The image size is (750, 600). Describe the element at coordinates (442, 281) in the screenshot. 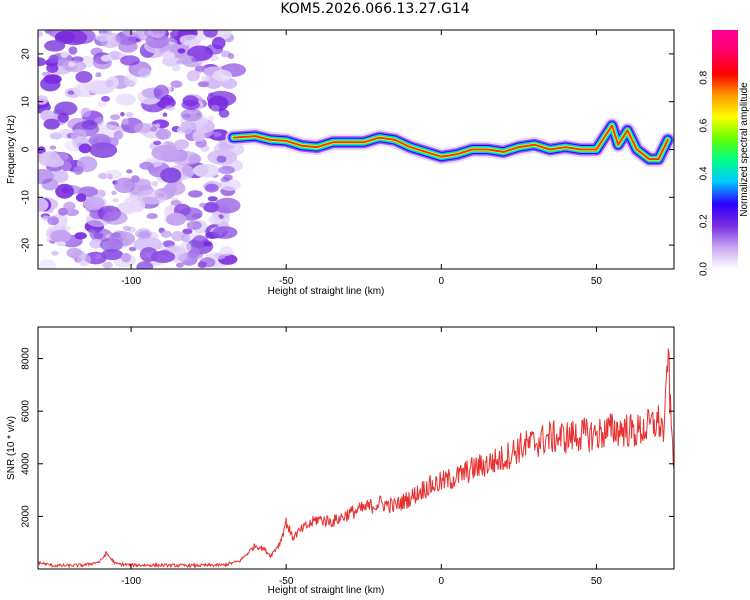

I see `heatmap-xtick-label: 0` at that location.